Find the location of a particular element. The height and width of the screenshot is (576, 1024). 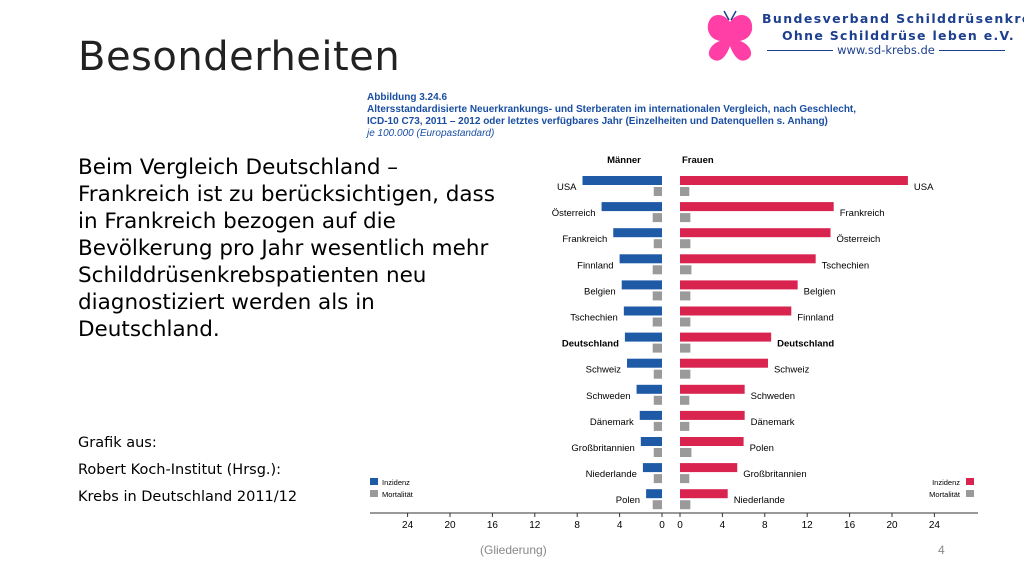

women-x-tick-label: 24 is located at coordinates (935, 525).